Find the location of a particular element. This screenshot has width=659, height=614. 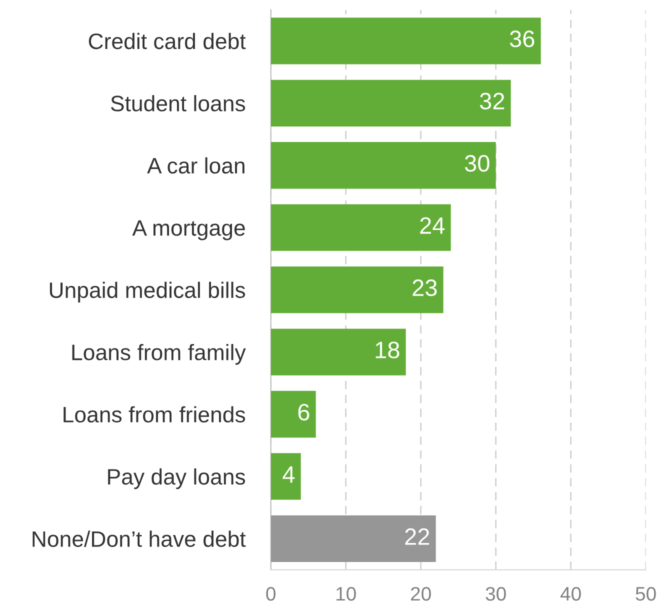

data-label: 24 is located at coordinates (432, 225).